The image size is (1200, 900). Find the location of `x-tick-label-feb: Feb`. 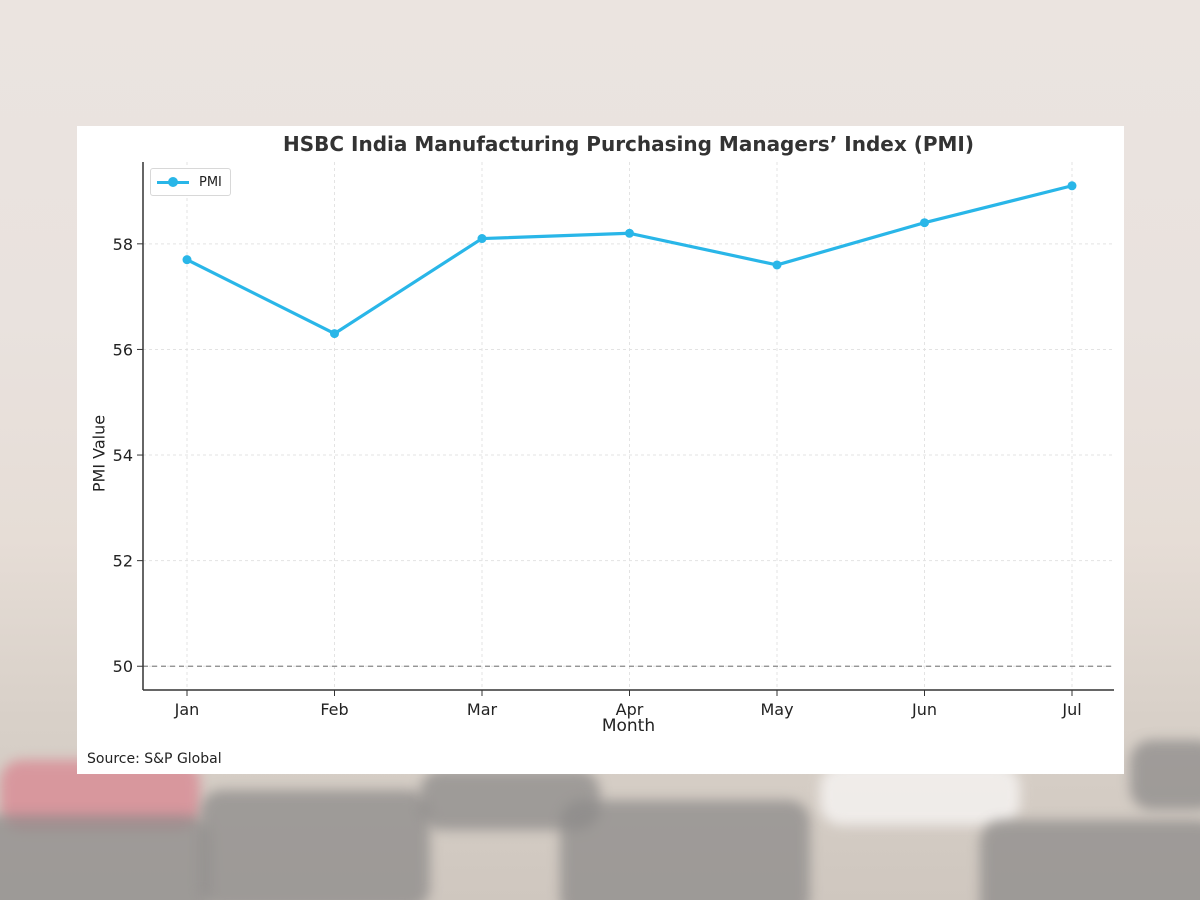

x-tick-label-feb: Feb is located at coordinates (334, 709).